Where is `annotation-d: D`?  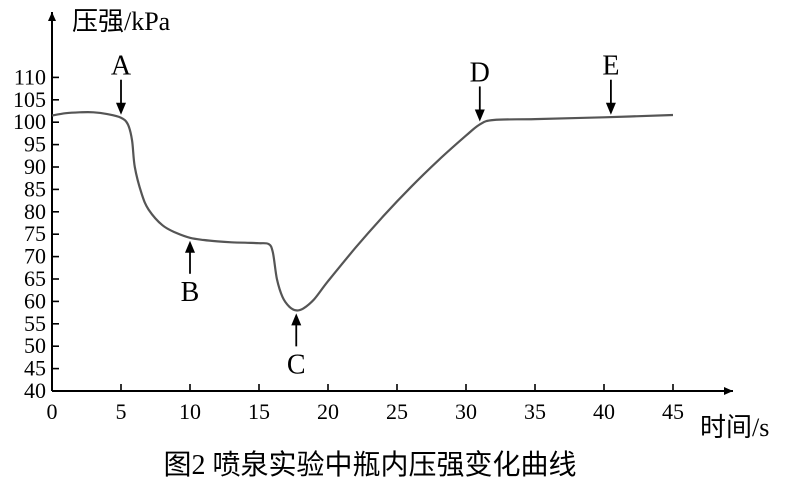 annotation-d: D is located at coordinates (480, 89).